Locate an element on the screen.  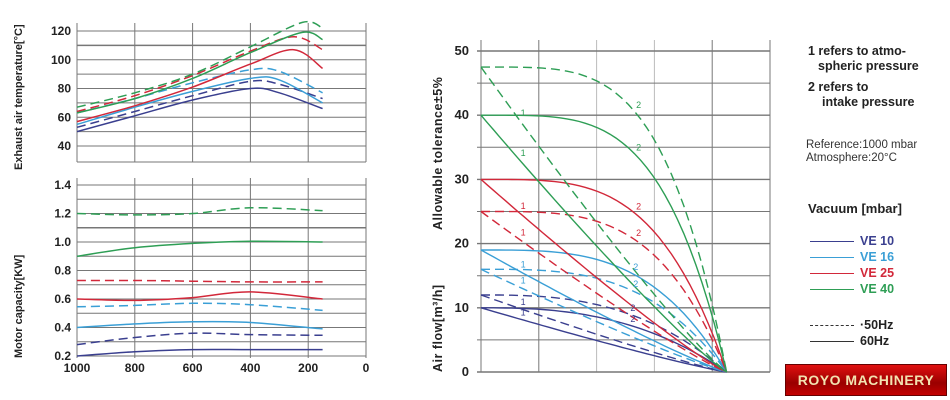
temp-ytick-label: 40 is located at coordinates (65, 146).